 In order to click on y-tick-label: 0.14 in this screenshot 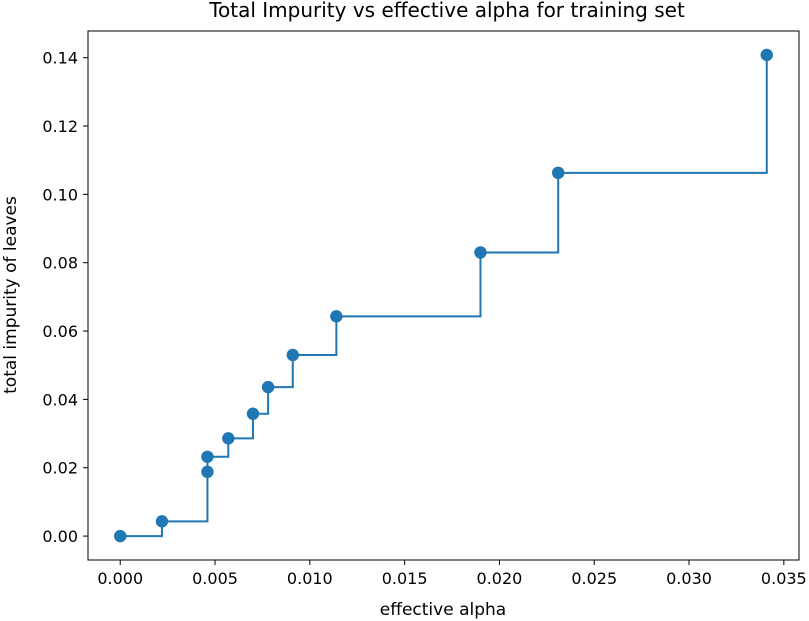, I will do `click(60, 58)`.